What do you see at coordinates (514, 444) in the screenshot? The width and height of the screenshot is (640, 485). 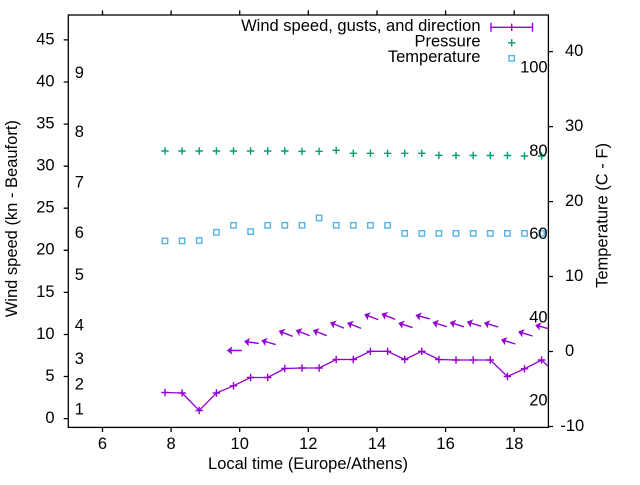 I see `svg-text: 18` at bounding box center [514, 444].